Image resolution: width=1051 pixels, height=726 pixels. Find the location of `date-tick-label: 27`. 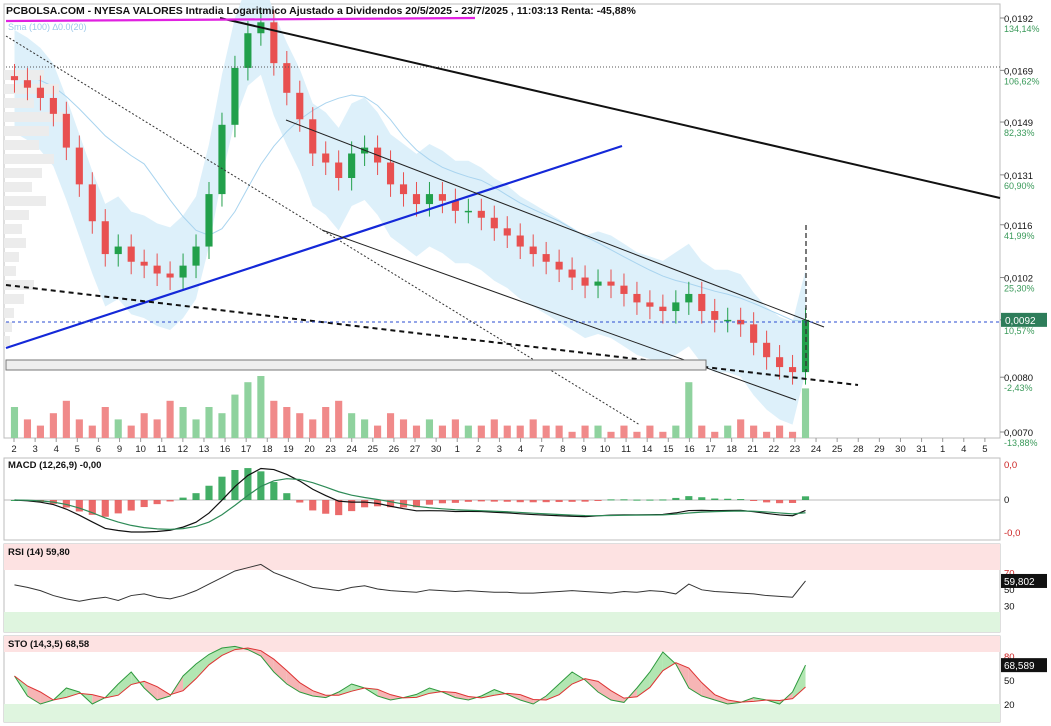

date-tick-label: 27 is located at coordinates (415, 449).